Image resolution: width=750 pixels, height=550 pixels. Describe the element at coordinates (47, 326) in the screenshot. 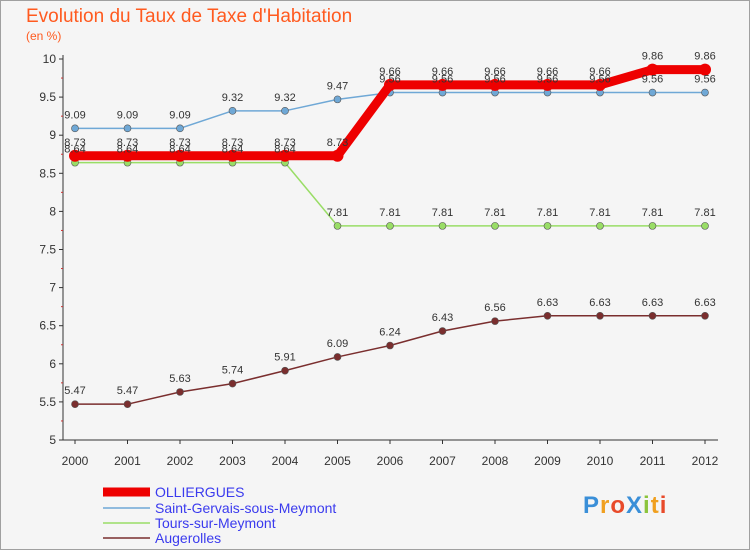

I see `y-tick-label: 6.5` at that location.